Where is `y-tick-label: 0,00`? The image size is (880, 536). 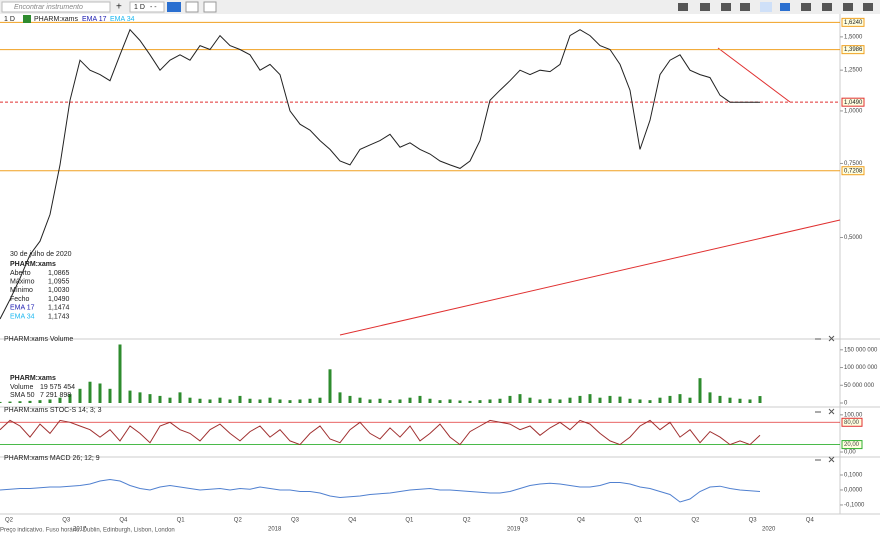 y-tick-label: 0,00 is located at coordinates (850, 453).